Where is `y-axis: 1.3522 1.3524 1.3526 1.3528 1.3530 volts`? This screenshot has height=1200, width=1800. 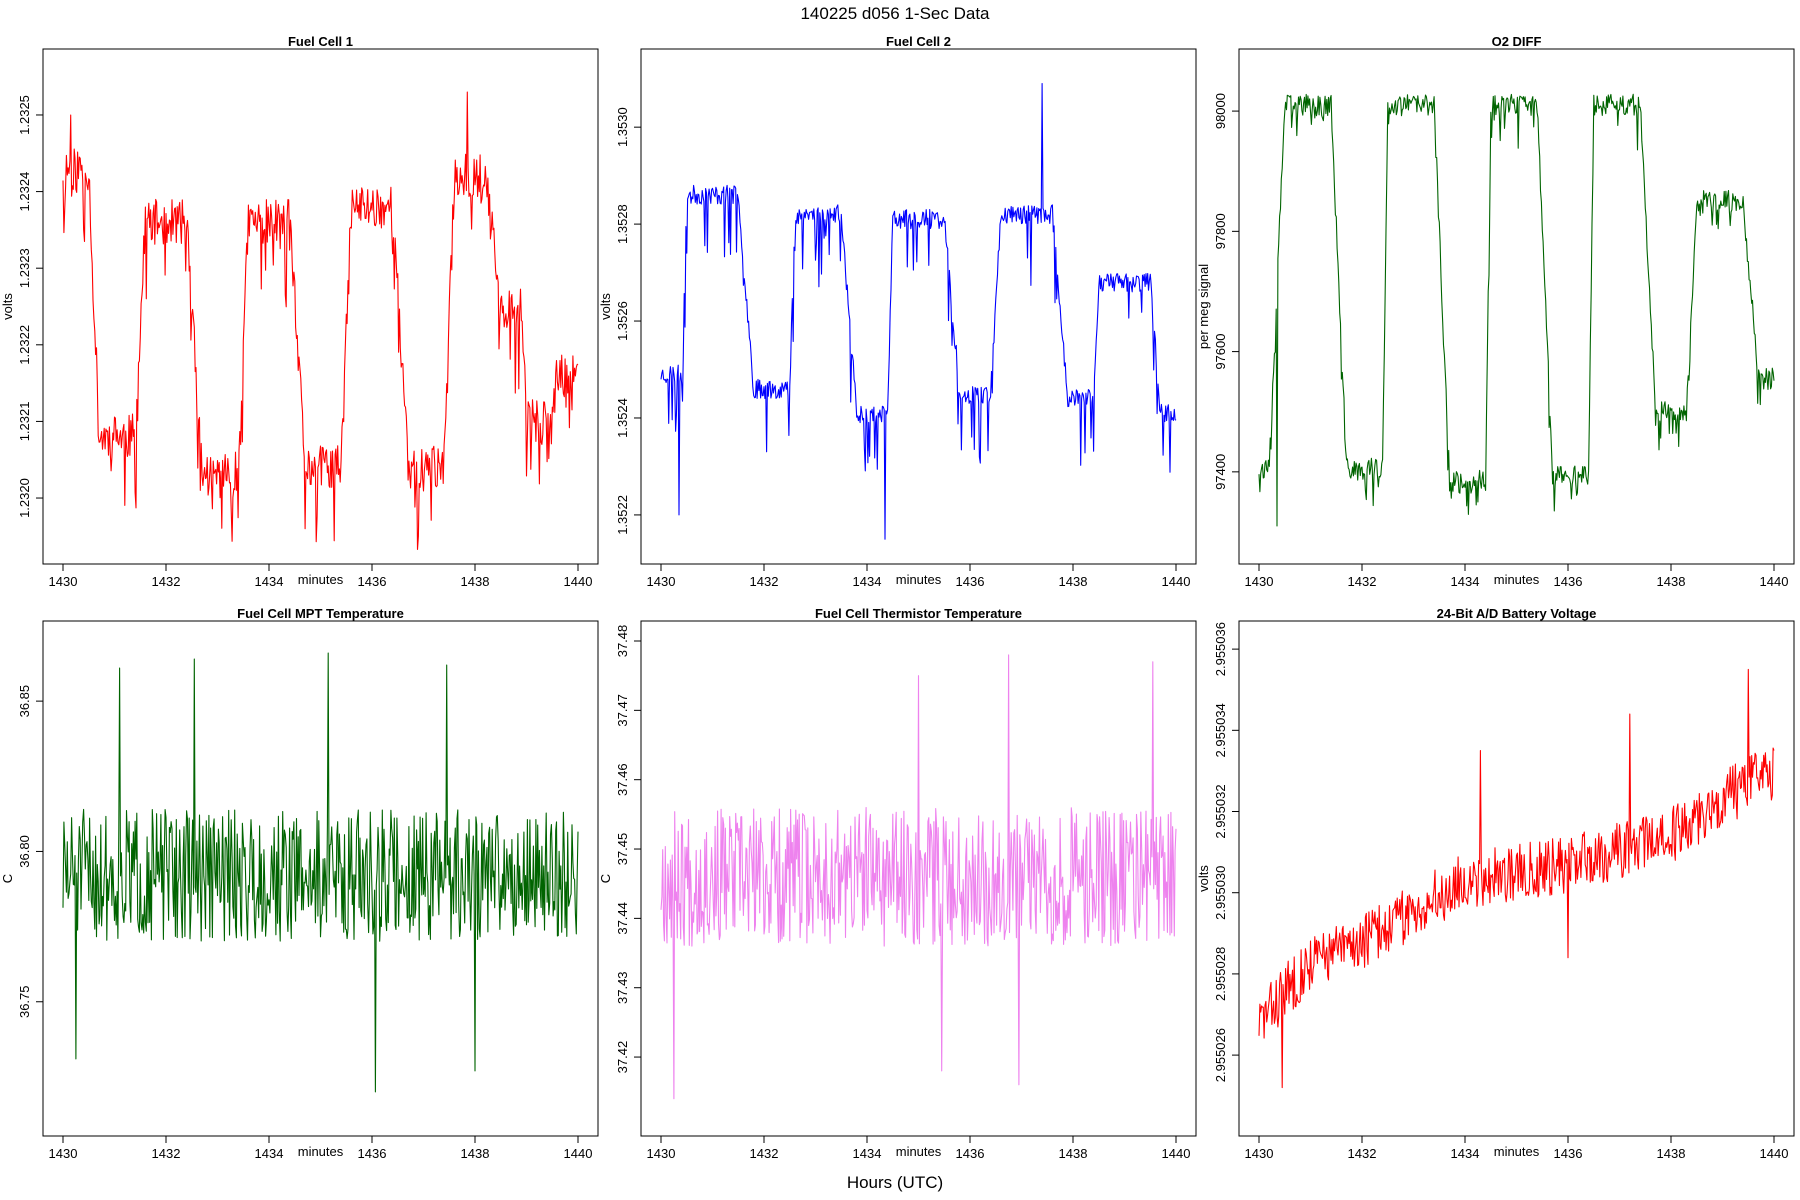
y-axis: 1.3522 1.3524 1.3526 1.3528 1.3530 volts is located at coordinates (620, 321).